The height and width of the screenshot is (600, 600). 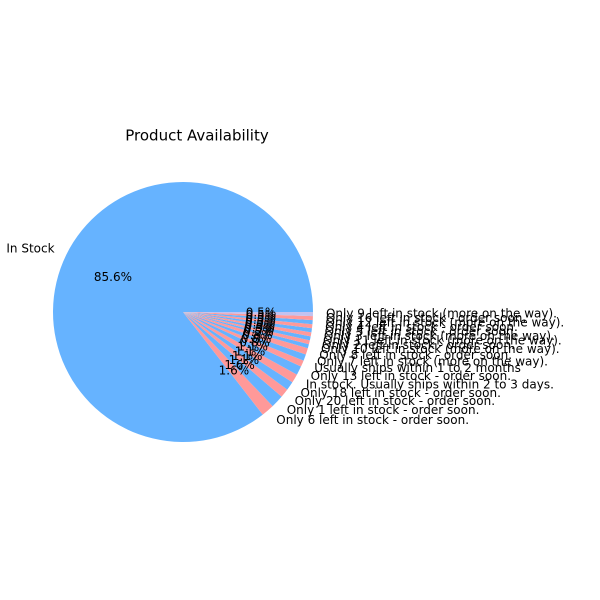 I want to click on slice-label: Only 20 left in stock - order soon., so click(x=395, y=401).